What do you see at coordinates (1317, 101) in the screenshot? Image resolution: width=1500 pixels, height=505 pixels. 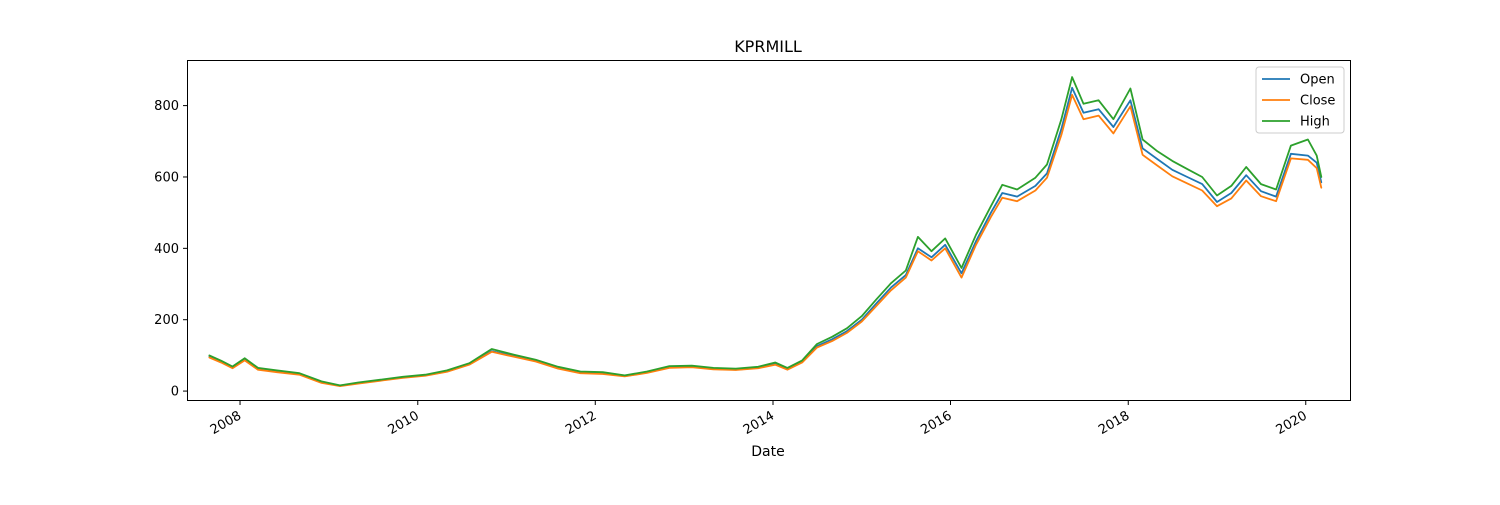 I see `legend-label-close: Close` at bounding box center [1317, 101].